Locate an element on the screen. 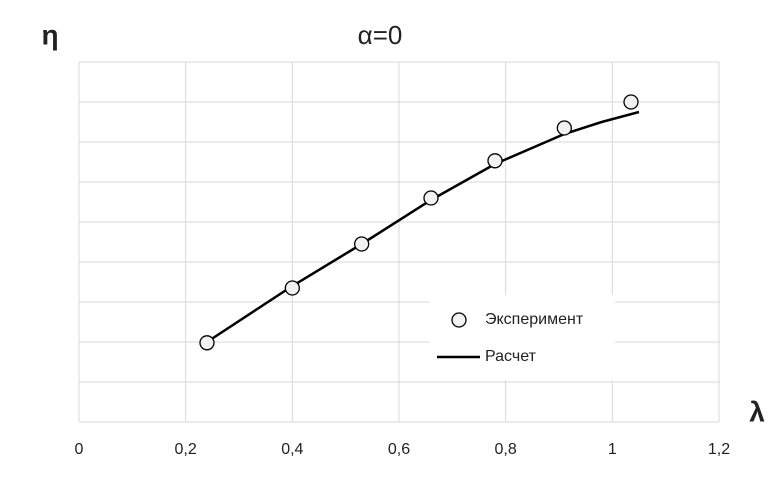 The width and height of the screenshot is (772, 478). x-tick-label: 1 is located at coordinates (612, 449).